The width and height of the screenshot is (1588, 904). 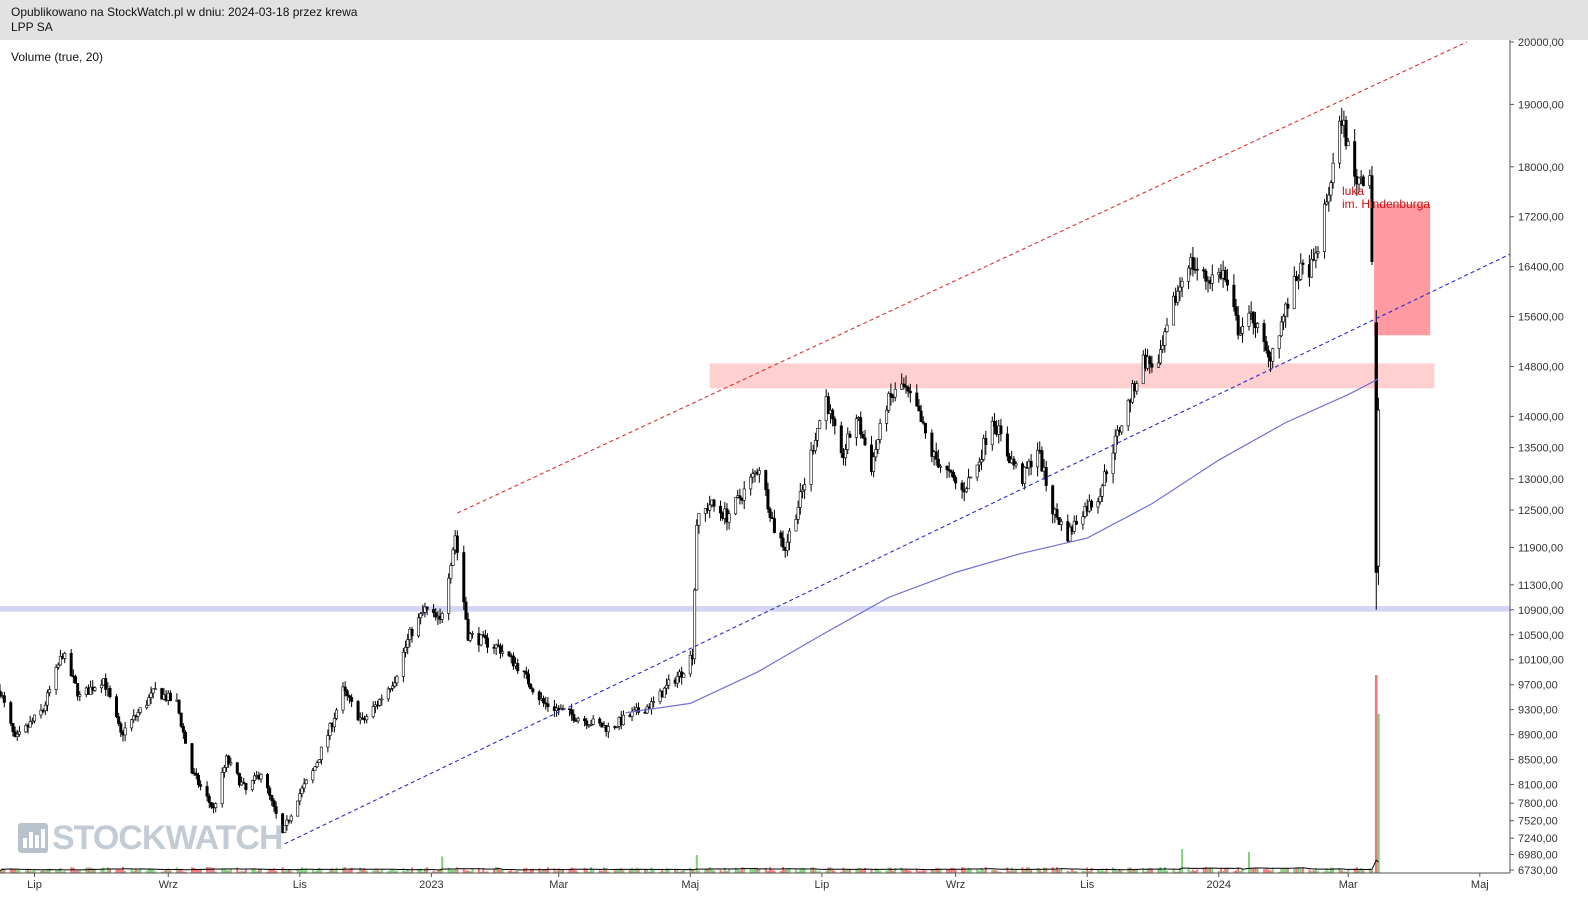 What do you see at coordinates (1378, 793) in the screenshot?
I see `volume-spike-bar` at bounding box center [1378, 793].